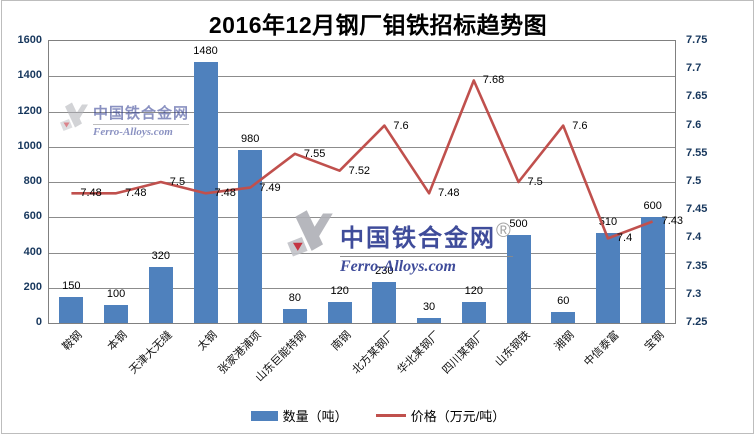 The height and width of the screenshot is (441, 756). What do you see at coordinates (458, 416) in the screenshot?
I see `legend-line-label: 价格（万元/吨）` at bounding box center [458, 416].